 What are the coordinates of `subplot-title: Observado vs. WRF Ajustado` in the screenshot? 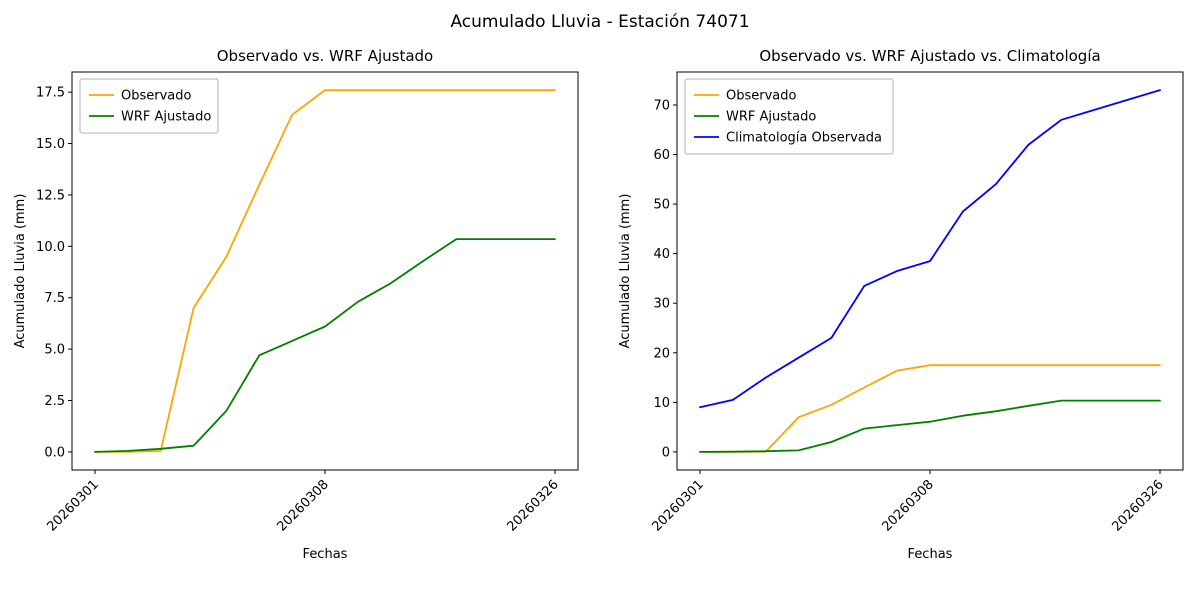 It's located at (325, 56).